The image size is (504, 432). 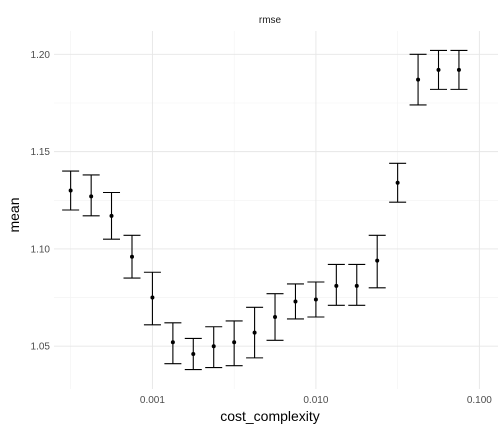 What do you see at coordinates (41, 152) in the screenshot?
I see `y-tick-label: 1.15` at bounding box center [41, 152].